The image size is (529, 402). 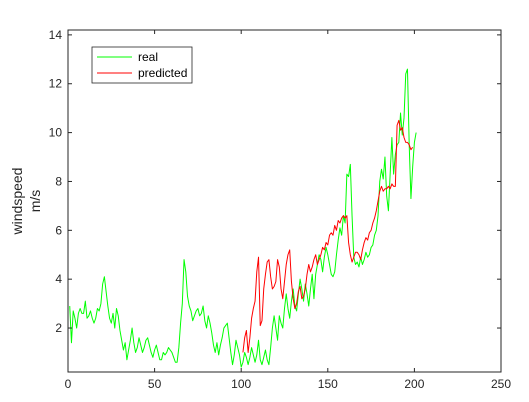 I want to click on x-tick-label: 0, so click(x=68, y=384).